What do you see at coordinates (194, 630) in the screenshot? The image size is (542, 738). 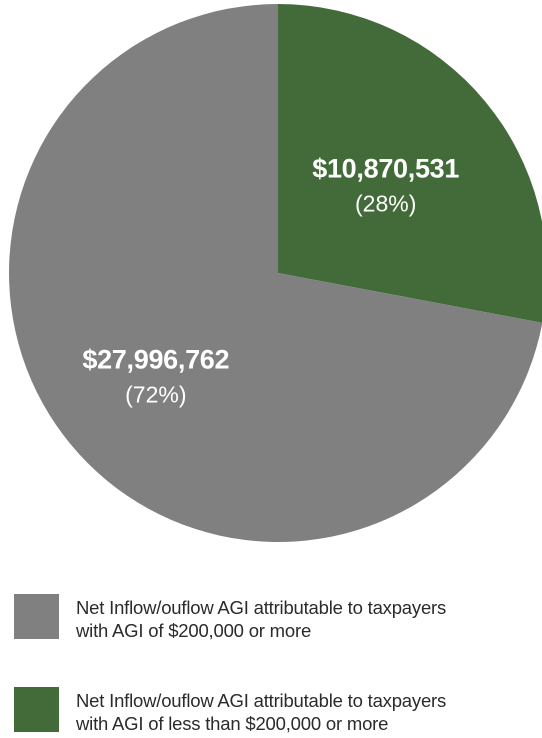 I see `legend-label-line2: with AGI of $200,000 or more` at bounding box center [194, 630].